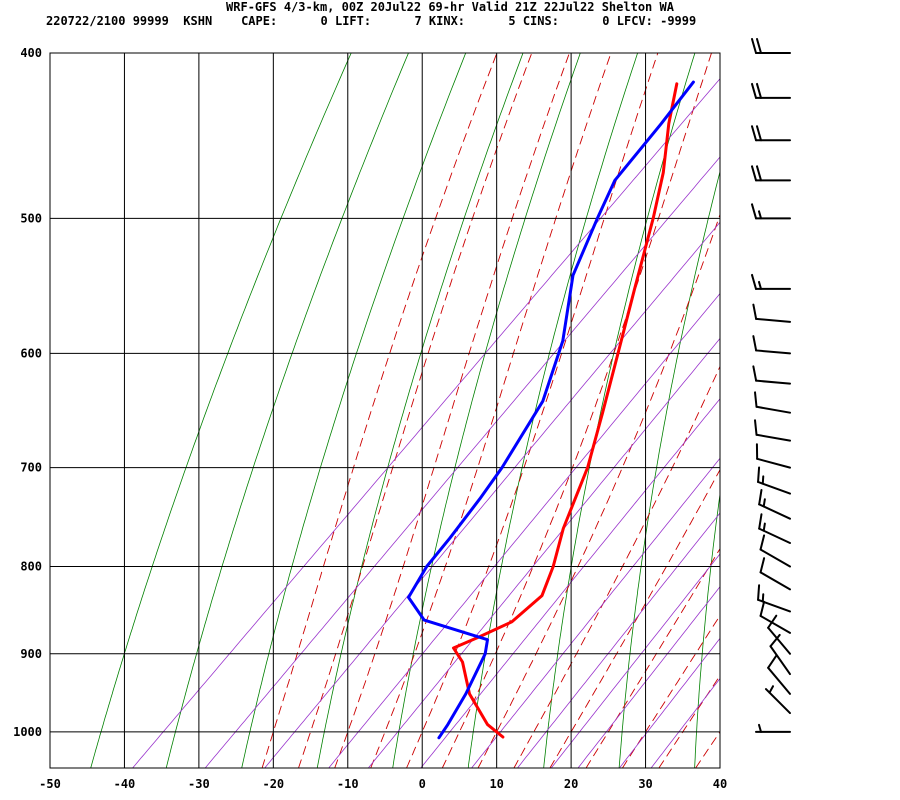  I want to click on temperature-tick-label: 20, so click(571, 784).